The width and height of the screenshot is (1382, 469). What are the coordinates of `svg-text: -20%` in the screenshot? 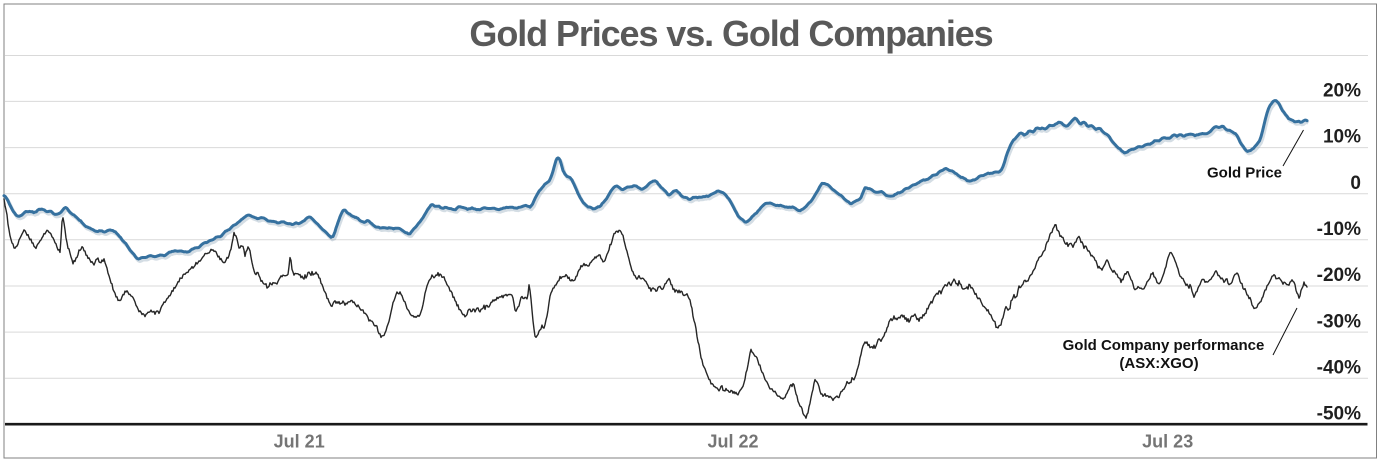 It's located at (1339, 275).